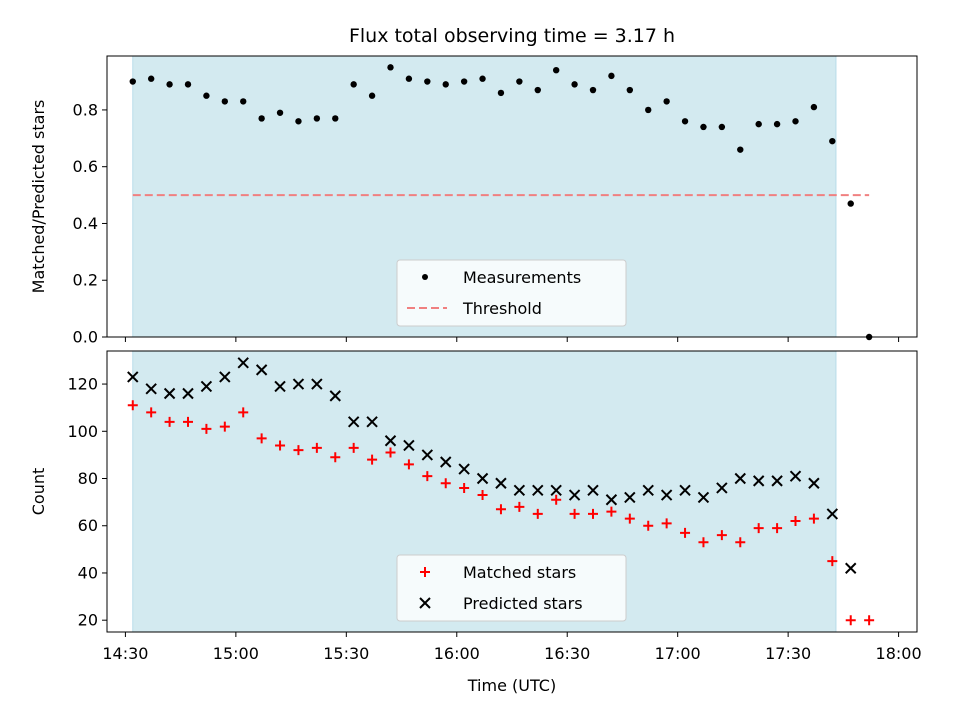 The height and width of the screenshot is (720, 960). Describe the element at coordinates (788, 653) in the screenshot. I see `x-tick-label: 17:30` at that location.